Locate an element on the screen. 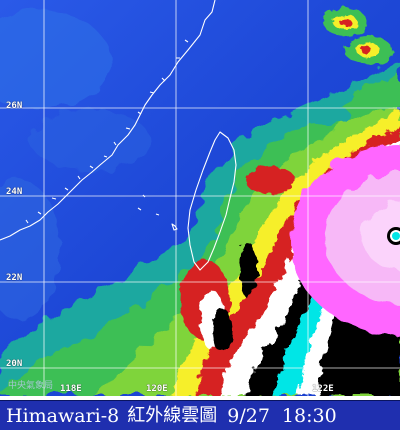 This screenshot has width=400, height=430. longitude-label-120e: 120E is located at coordinates (157, 389).